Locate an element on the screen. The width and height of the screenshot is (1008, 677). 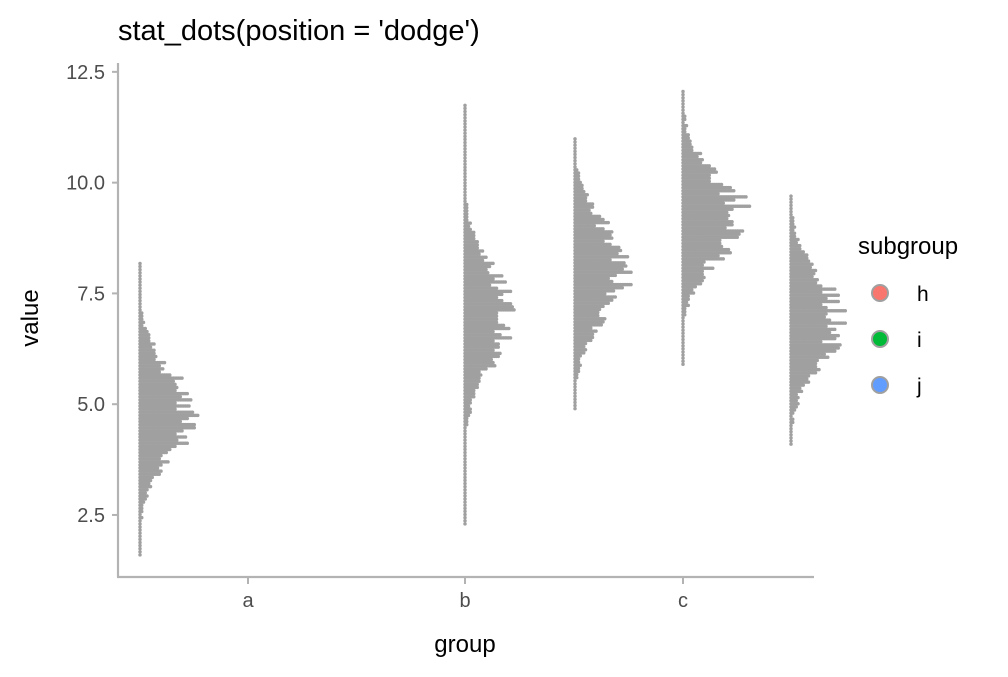
legend-key-h is located at coordinates (880, 293).